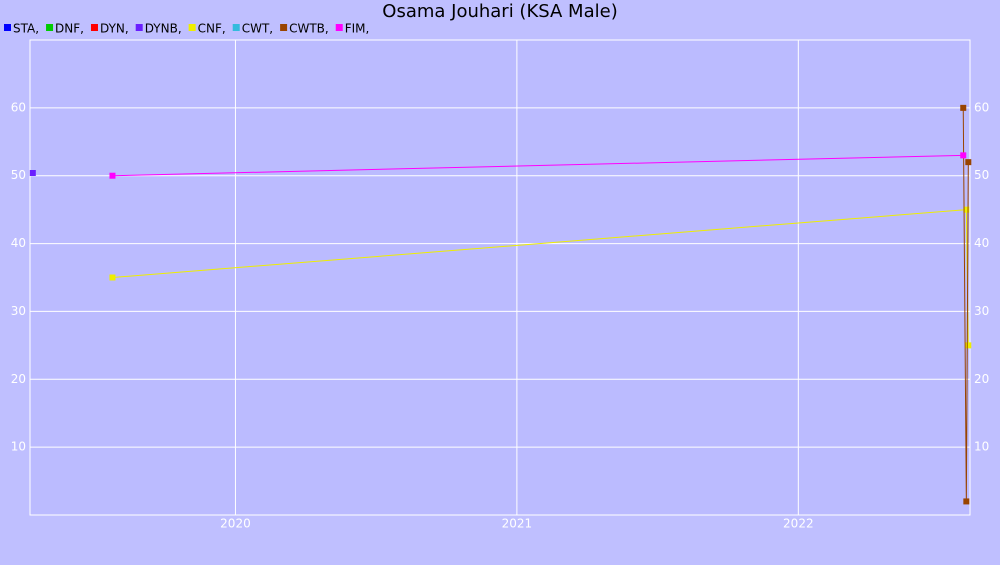 The height and width of the screenshot is (565, 1000). Describe the element at coordinates (981, 379) in the screenshot. I see `y2-tick-label: 20` at that location.